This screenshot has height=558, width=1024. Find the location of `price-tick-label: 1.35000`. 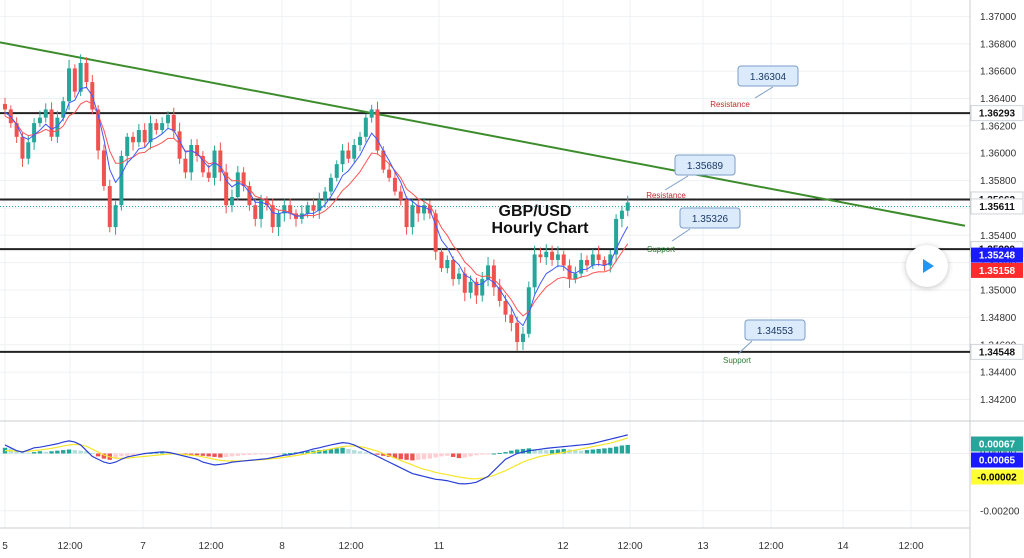

price-tick-label: 1.35000 is located at coordinates (998, 291).